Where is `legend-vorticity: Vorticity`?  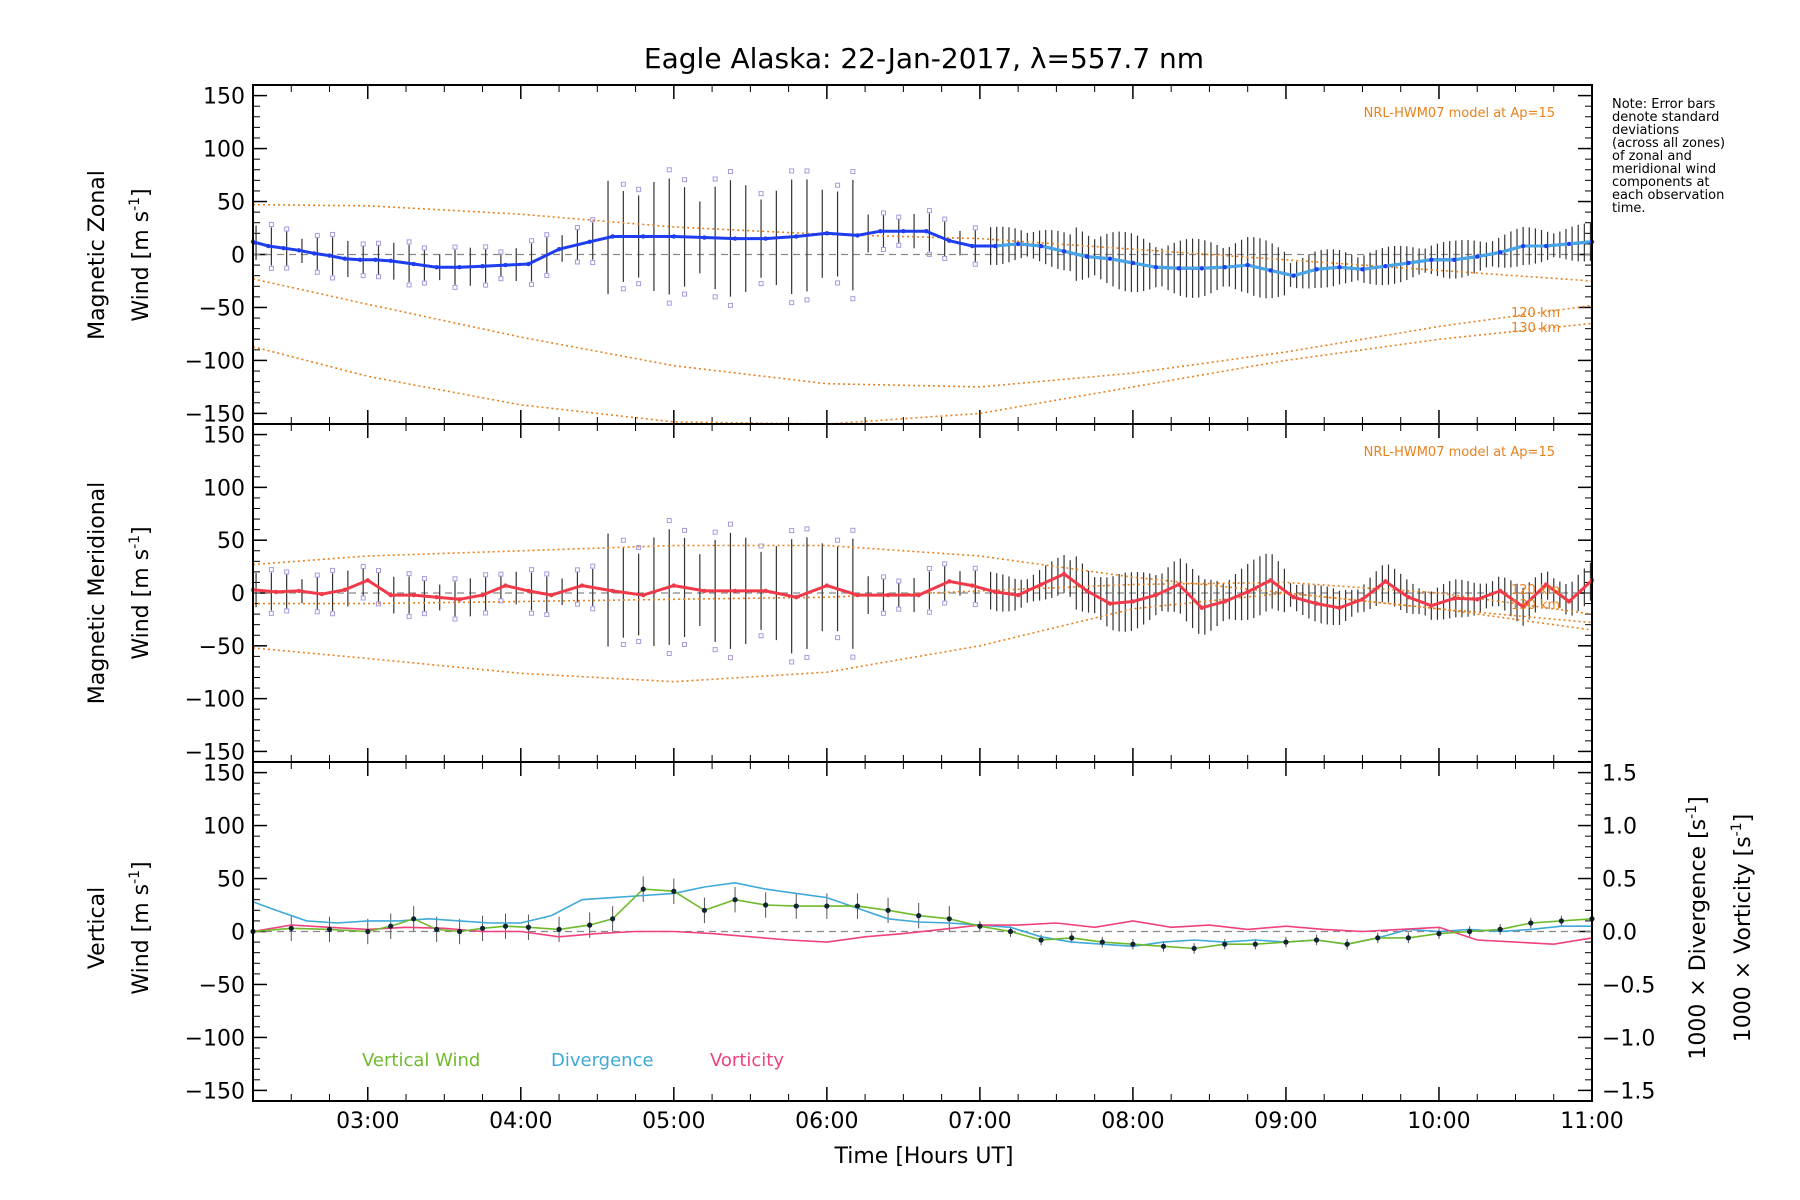
legend-vorticity: Vorticity is located at coordinates (747, 1060).